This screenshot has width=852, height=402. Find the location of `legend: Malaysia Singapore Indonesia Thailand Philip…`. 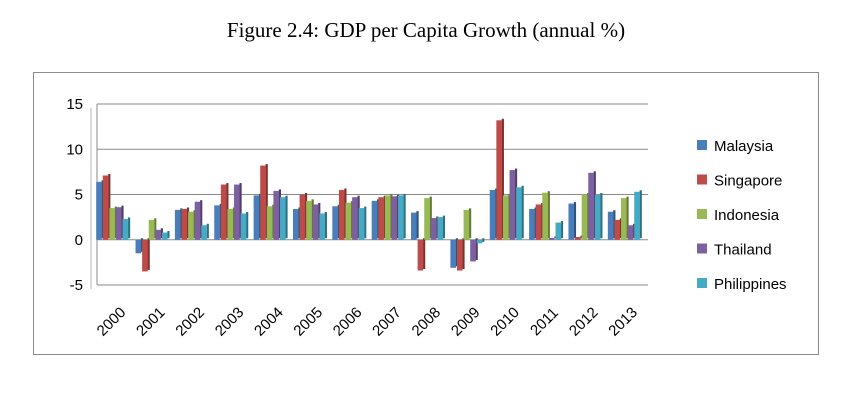

legend: Malaysia Singapore Indonesia Thailand Philip… is located at coordinates (742, 215).